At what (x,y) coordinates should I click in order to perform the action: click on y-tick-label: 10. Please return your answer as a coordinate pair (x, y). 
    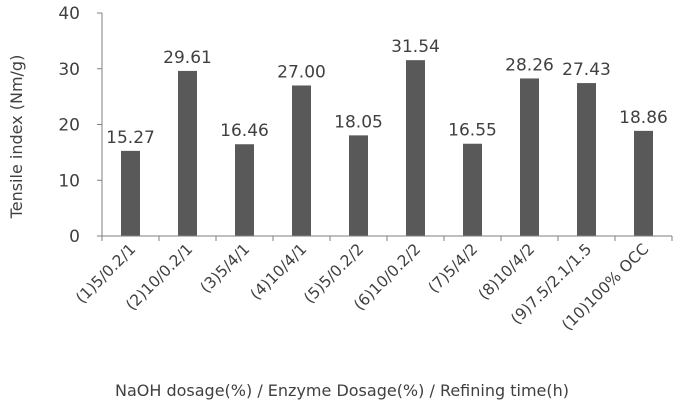
    Looking at the image, I should click on (69, 181).